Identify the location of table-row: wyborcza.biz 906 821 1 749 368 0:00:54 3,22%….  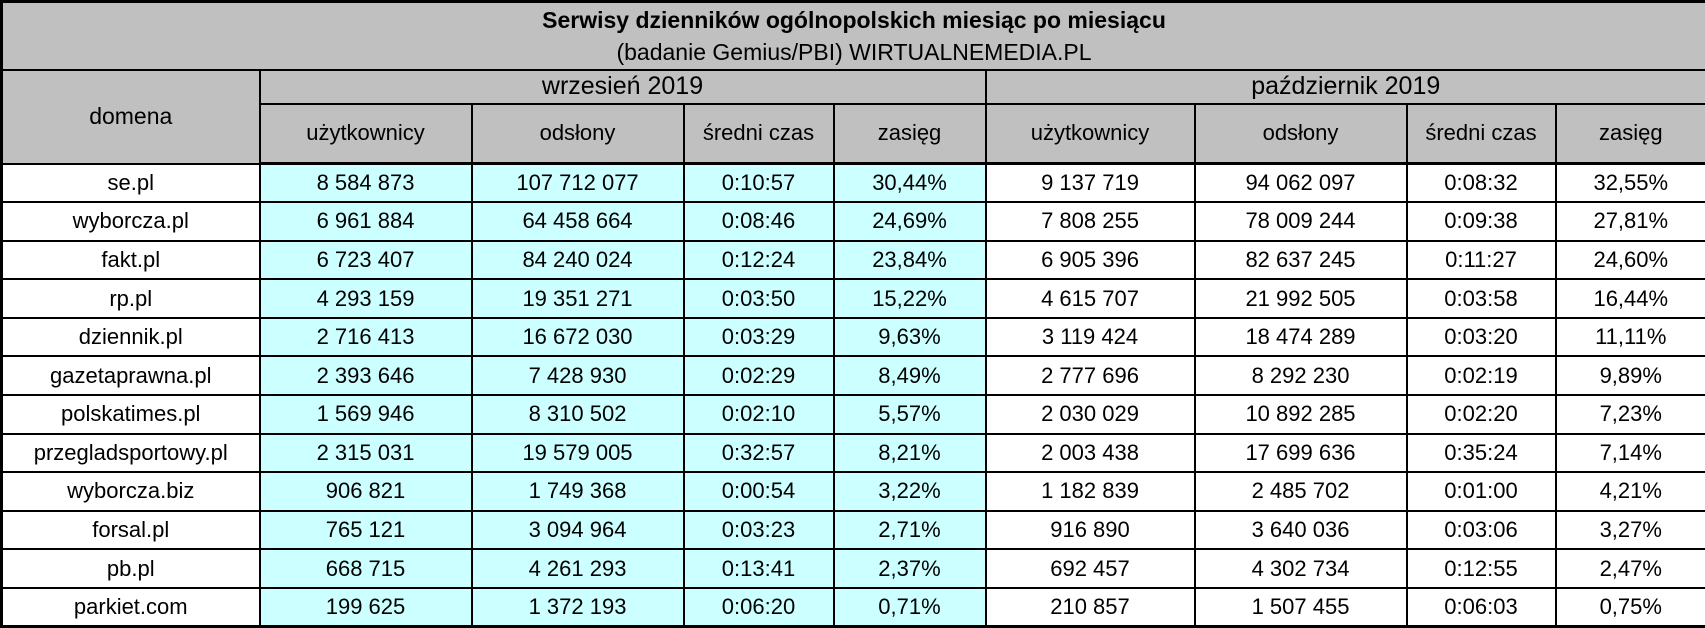
(852, 491).